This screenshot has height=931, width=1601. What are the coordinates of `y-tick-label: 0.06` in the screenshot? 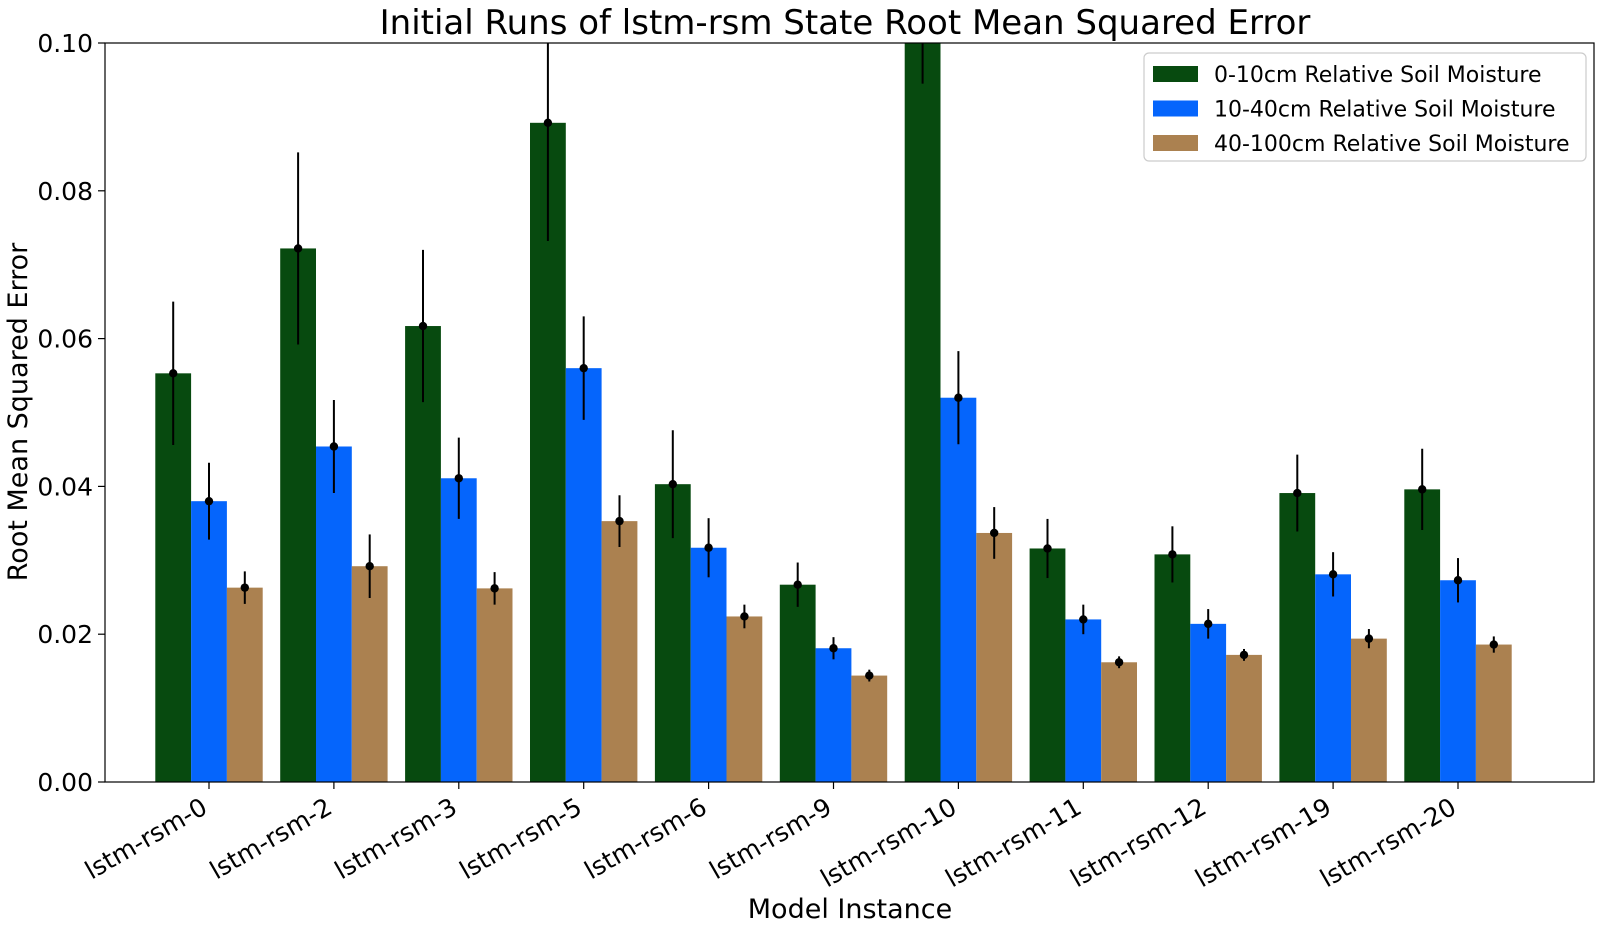 It's located at (65, 339).